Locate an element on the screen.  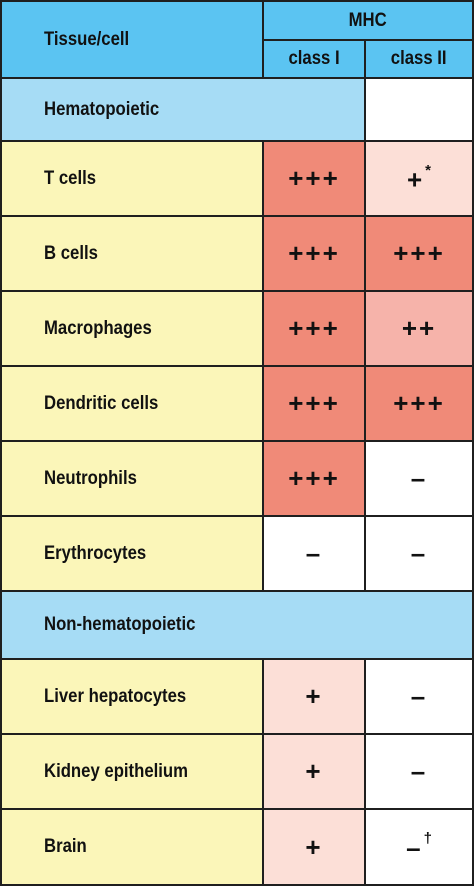
header-class2-cell: class II is located at coordinates (419, 59).